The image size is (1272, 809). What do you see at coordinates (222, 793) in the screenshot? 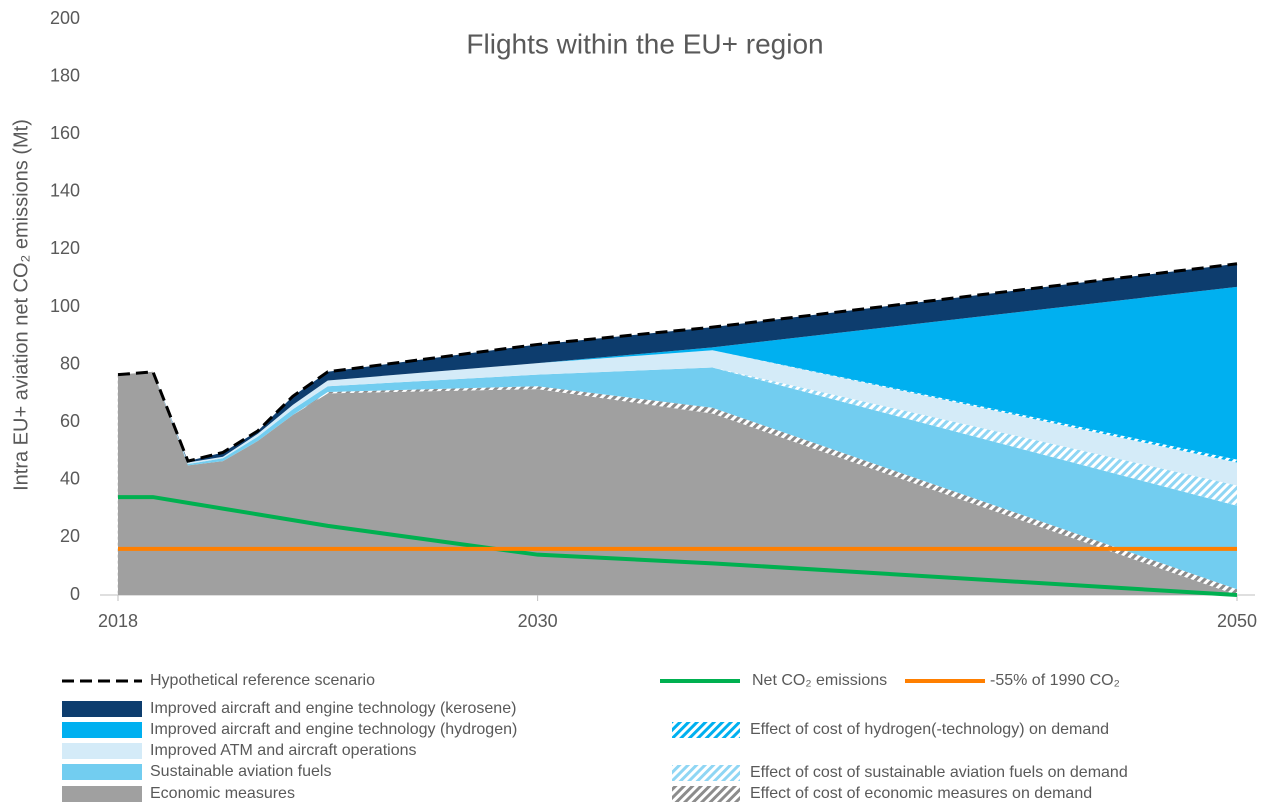
I see `legend-label: Economic measures` at bounding box center [222, 793].